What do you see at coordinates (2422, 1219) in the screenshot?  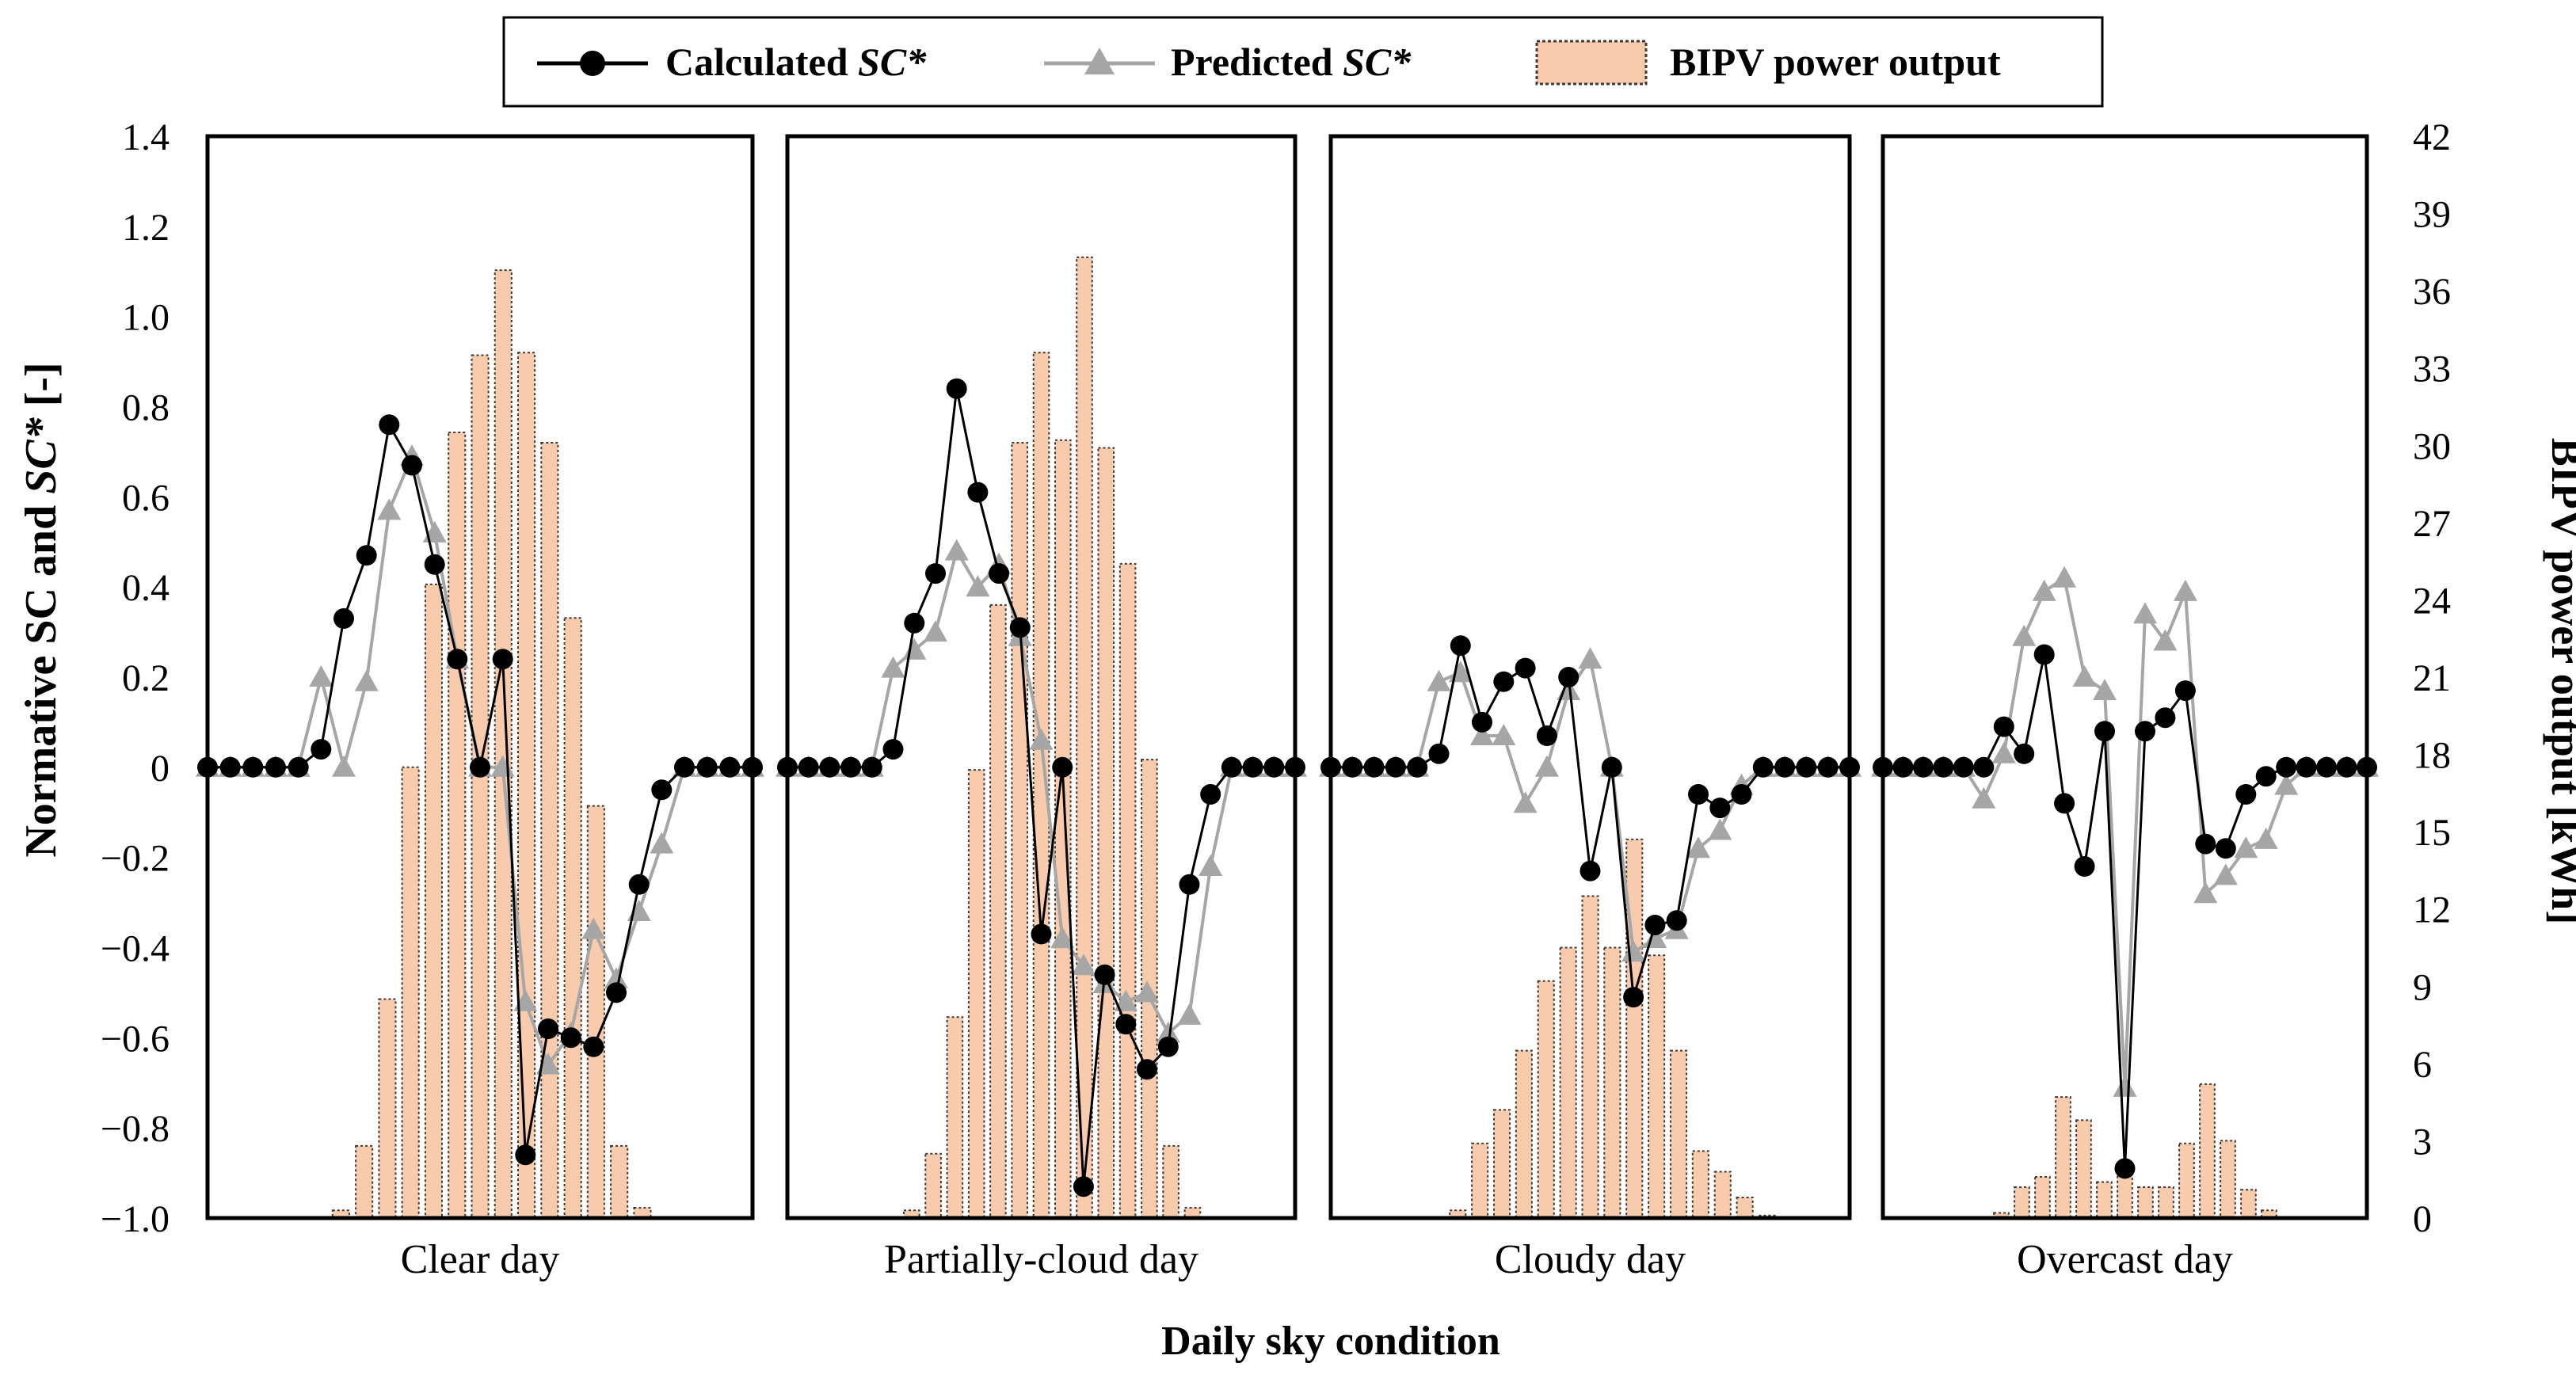 I see `y-right-tick-label: 0` at bounding box center [2422, 1219].